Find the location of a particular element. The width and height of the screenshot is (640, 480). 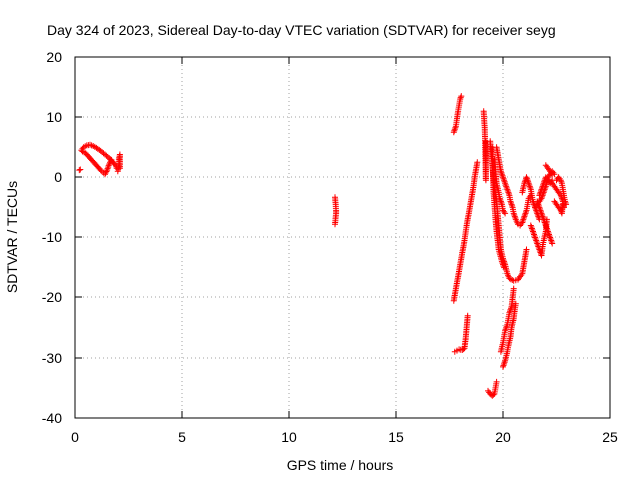

x-tick-label: 15 is located at coordinates (396, 437).